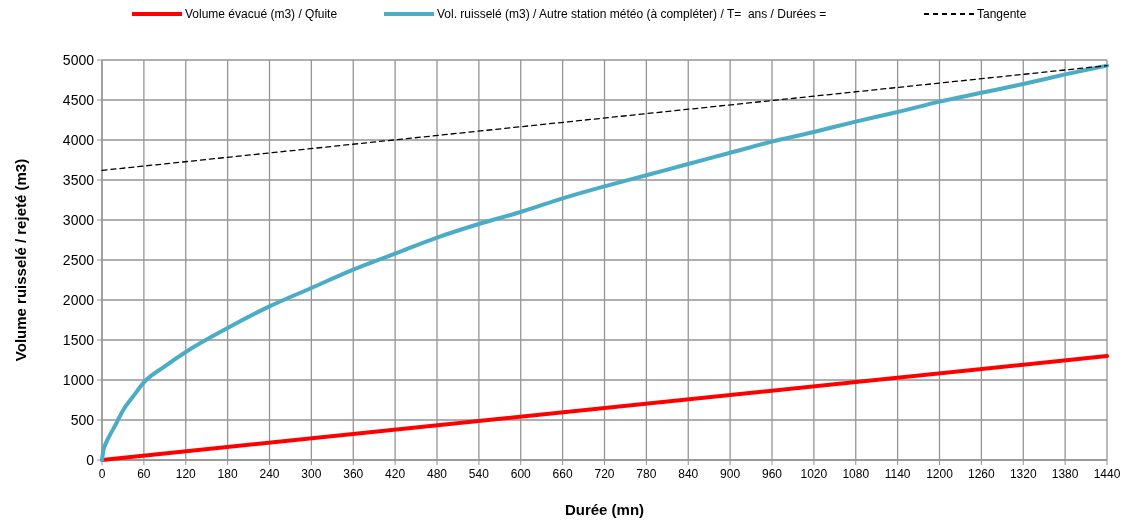 Image resolution: width=1134 pixels, height=527 pixels. I want to click on x-tick-label: 1020, so click(814, 474).